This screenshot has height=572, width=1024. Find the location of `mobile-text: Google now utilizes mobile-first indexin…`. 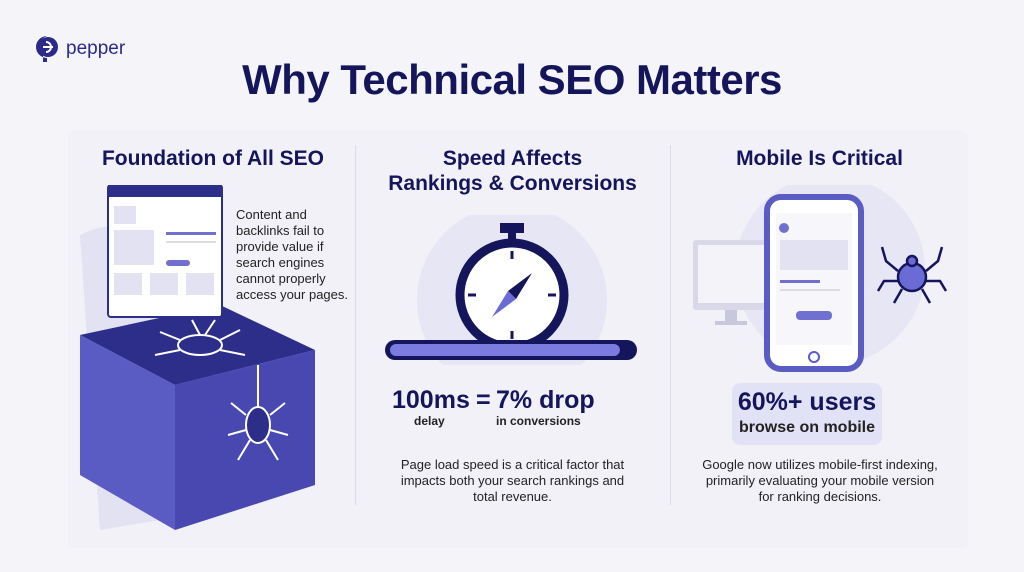

mobile-text: Google now utilizes mobile-first indexin… is located at coordinates (820, 480).